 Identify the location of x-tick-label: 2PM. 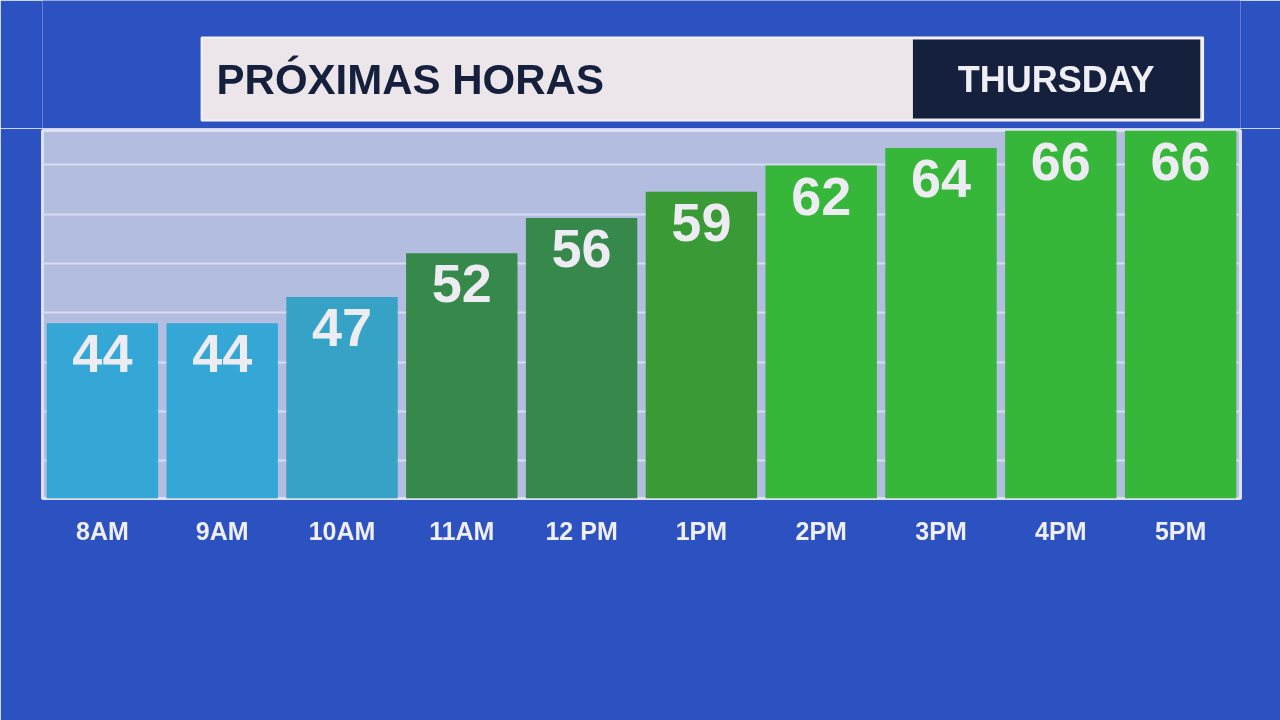
(821, 530).